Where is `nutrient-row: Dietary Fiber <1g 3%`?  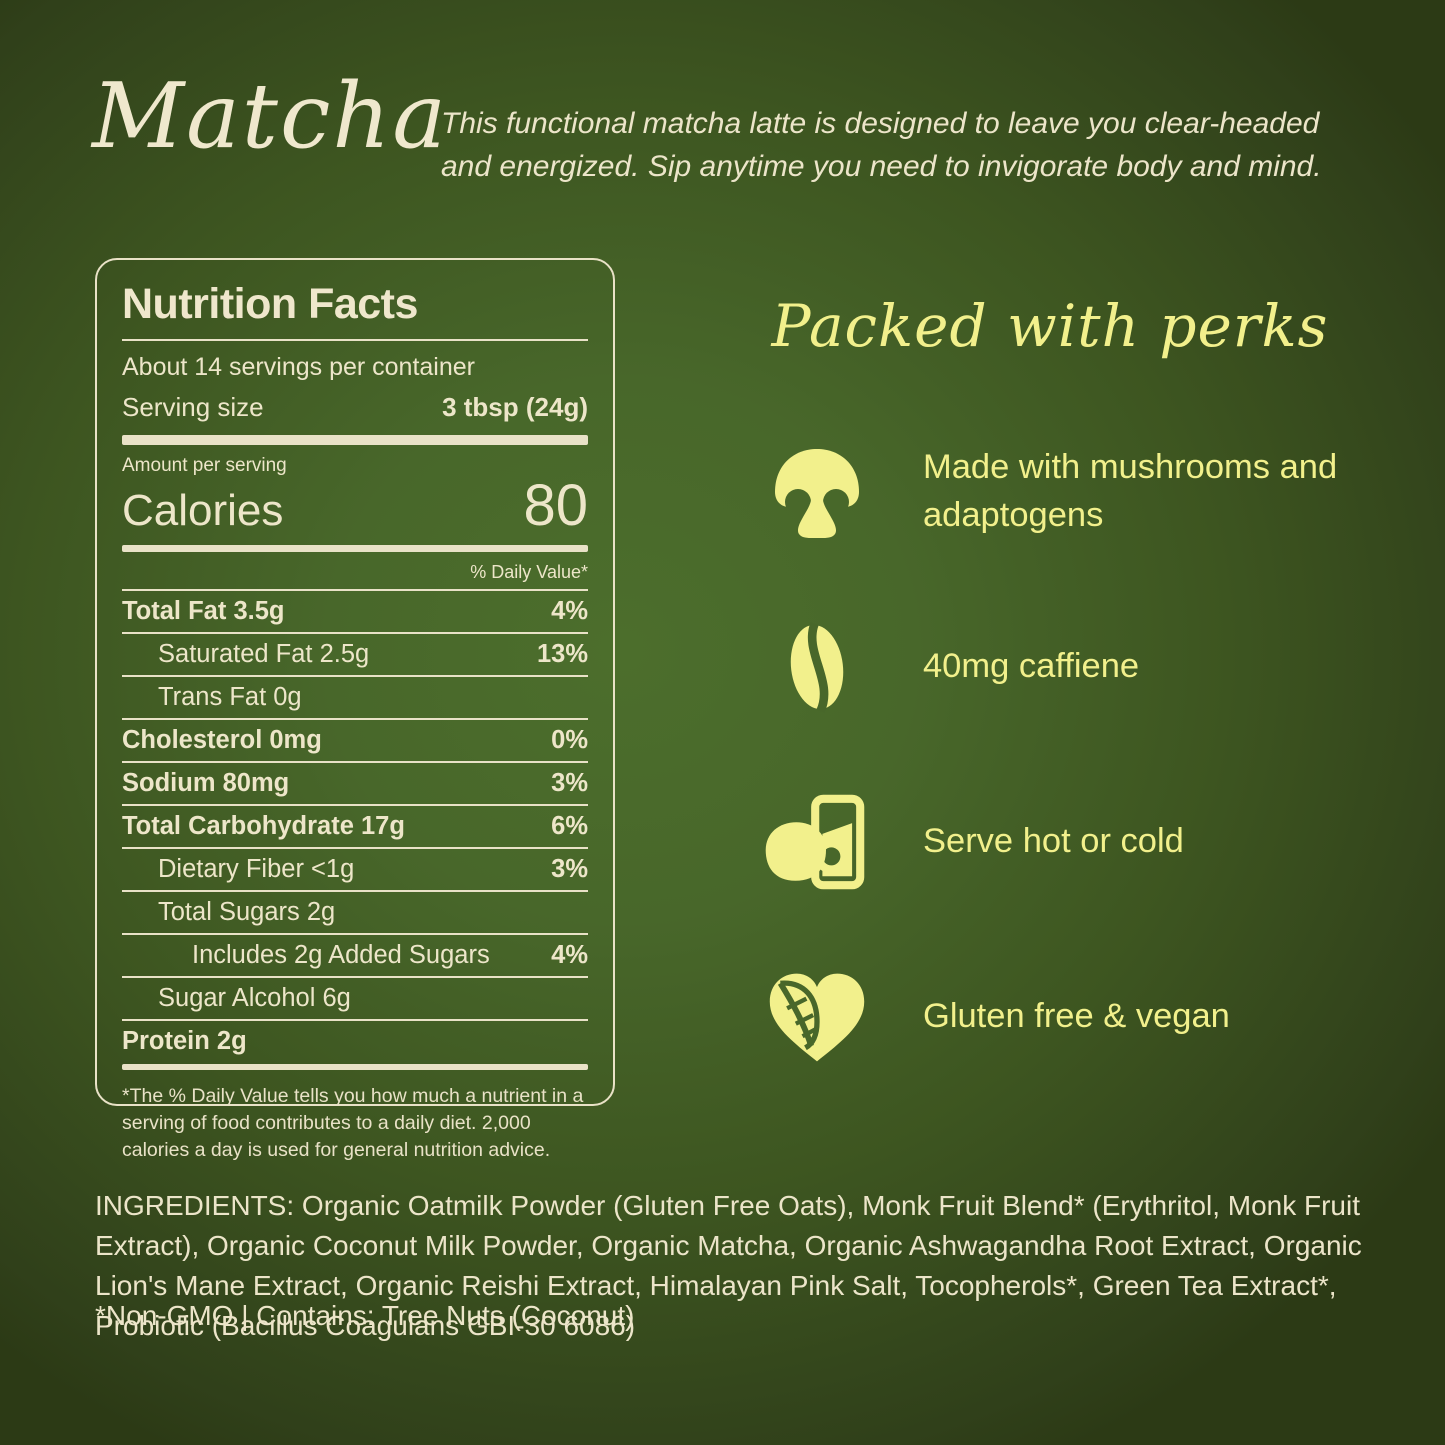
nutrient-row: Dietary Fiber <1g 3% is located at coordinates (355, 871).